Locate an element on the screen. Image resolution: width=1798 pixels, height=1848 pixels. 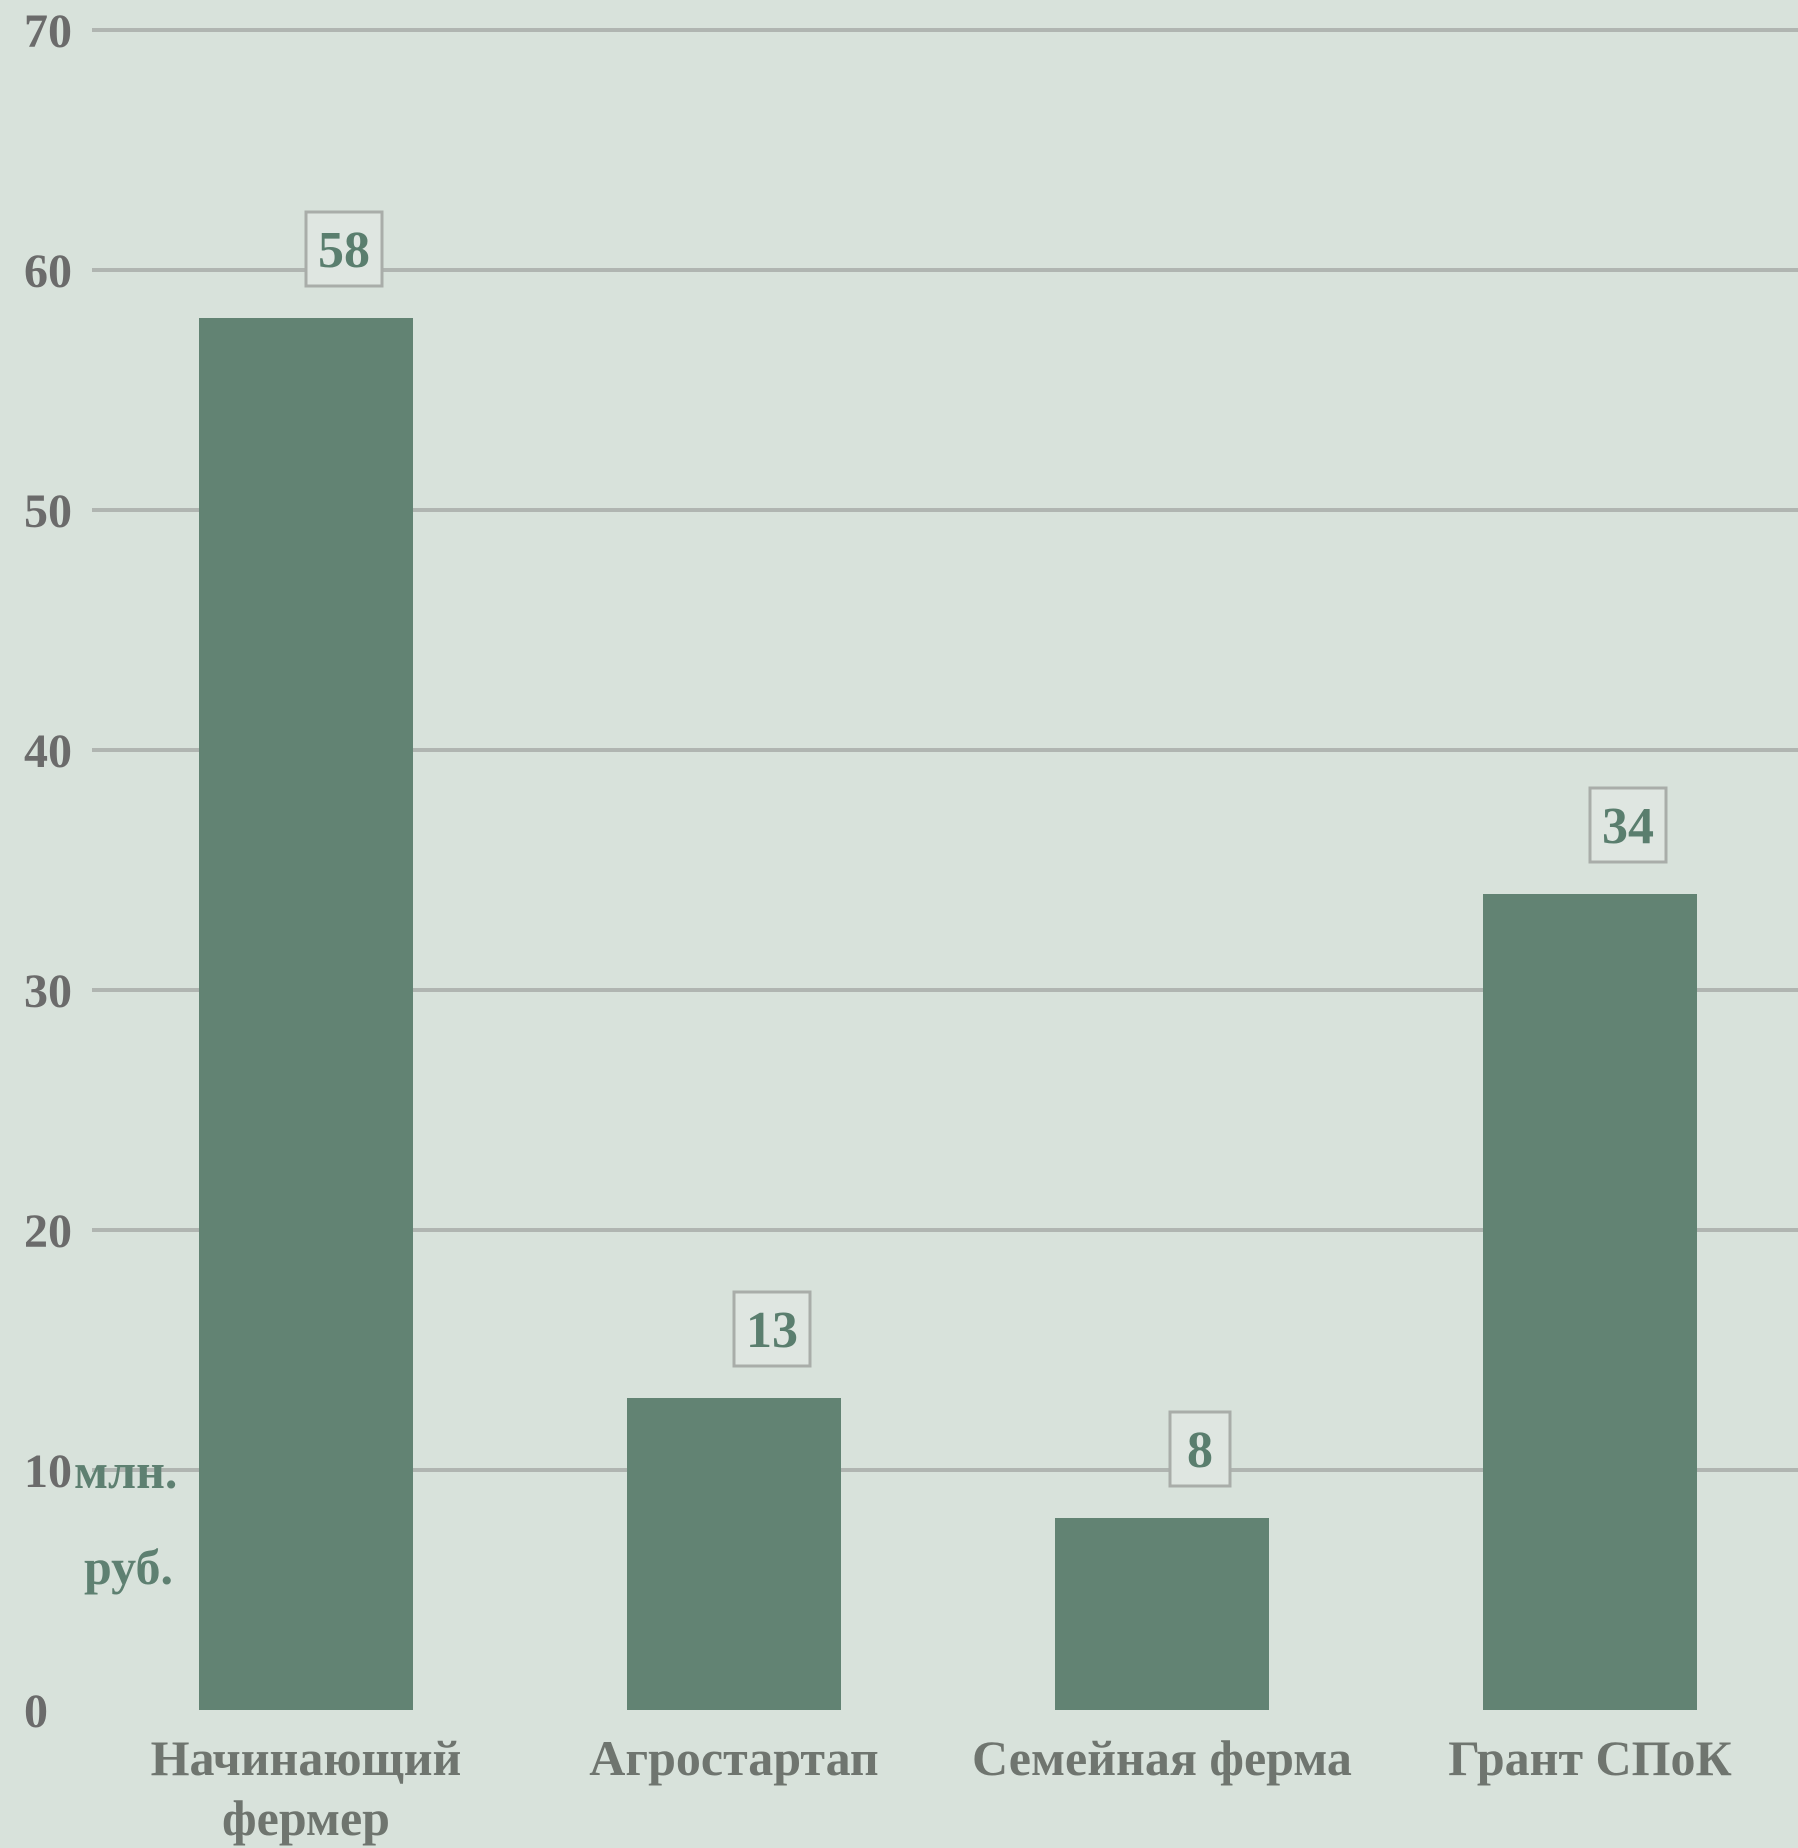
y-tick-label: 20 is located at coordinates (48, 1231).